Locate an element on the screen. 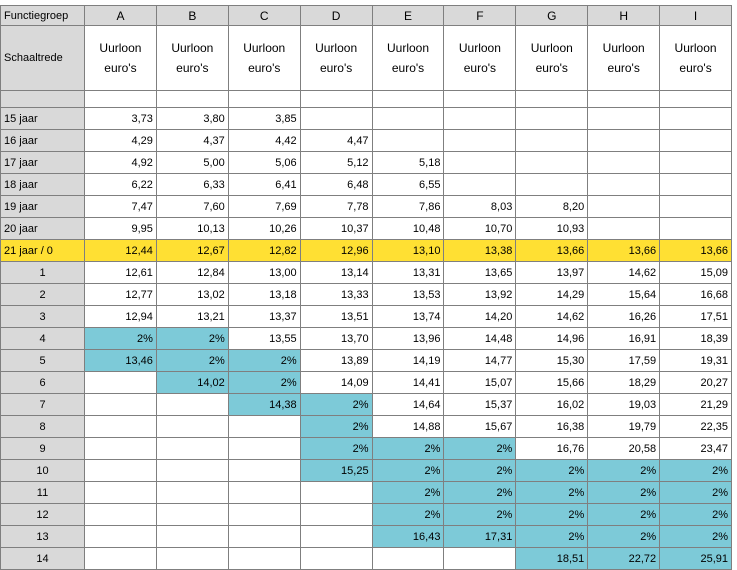 Image resolution: width=737 pixels, height=570 pixels. wage-cell: 17,51 is located at coordinates (696, 316).